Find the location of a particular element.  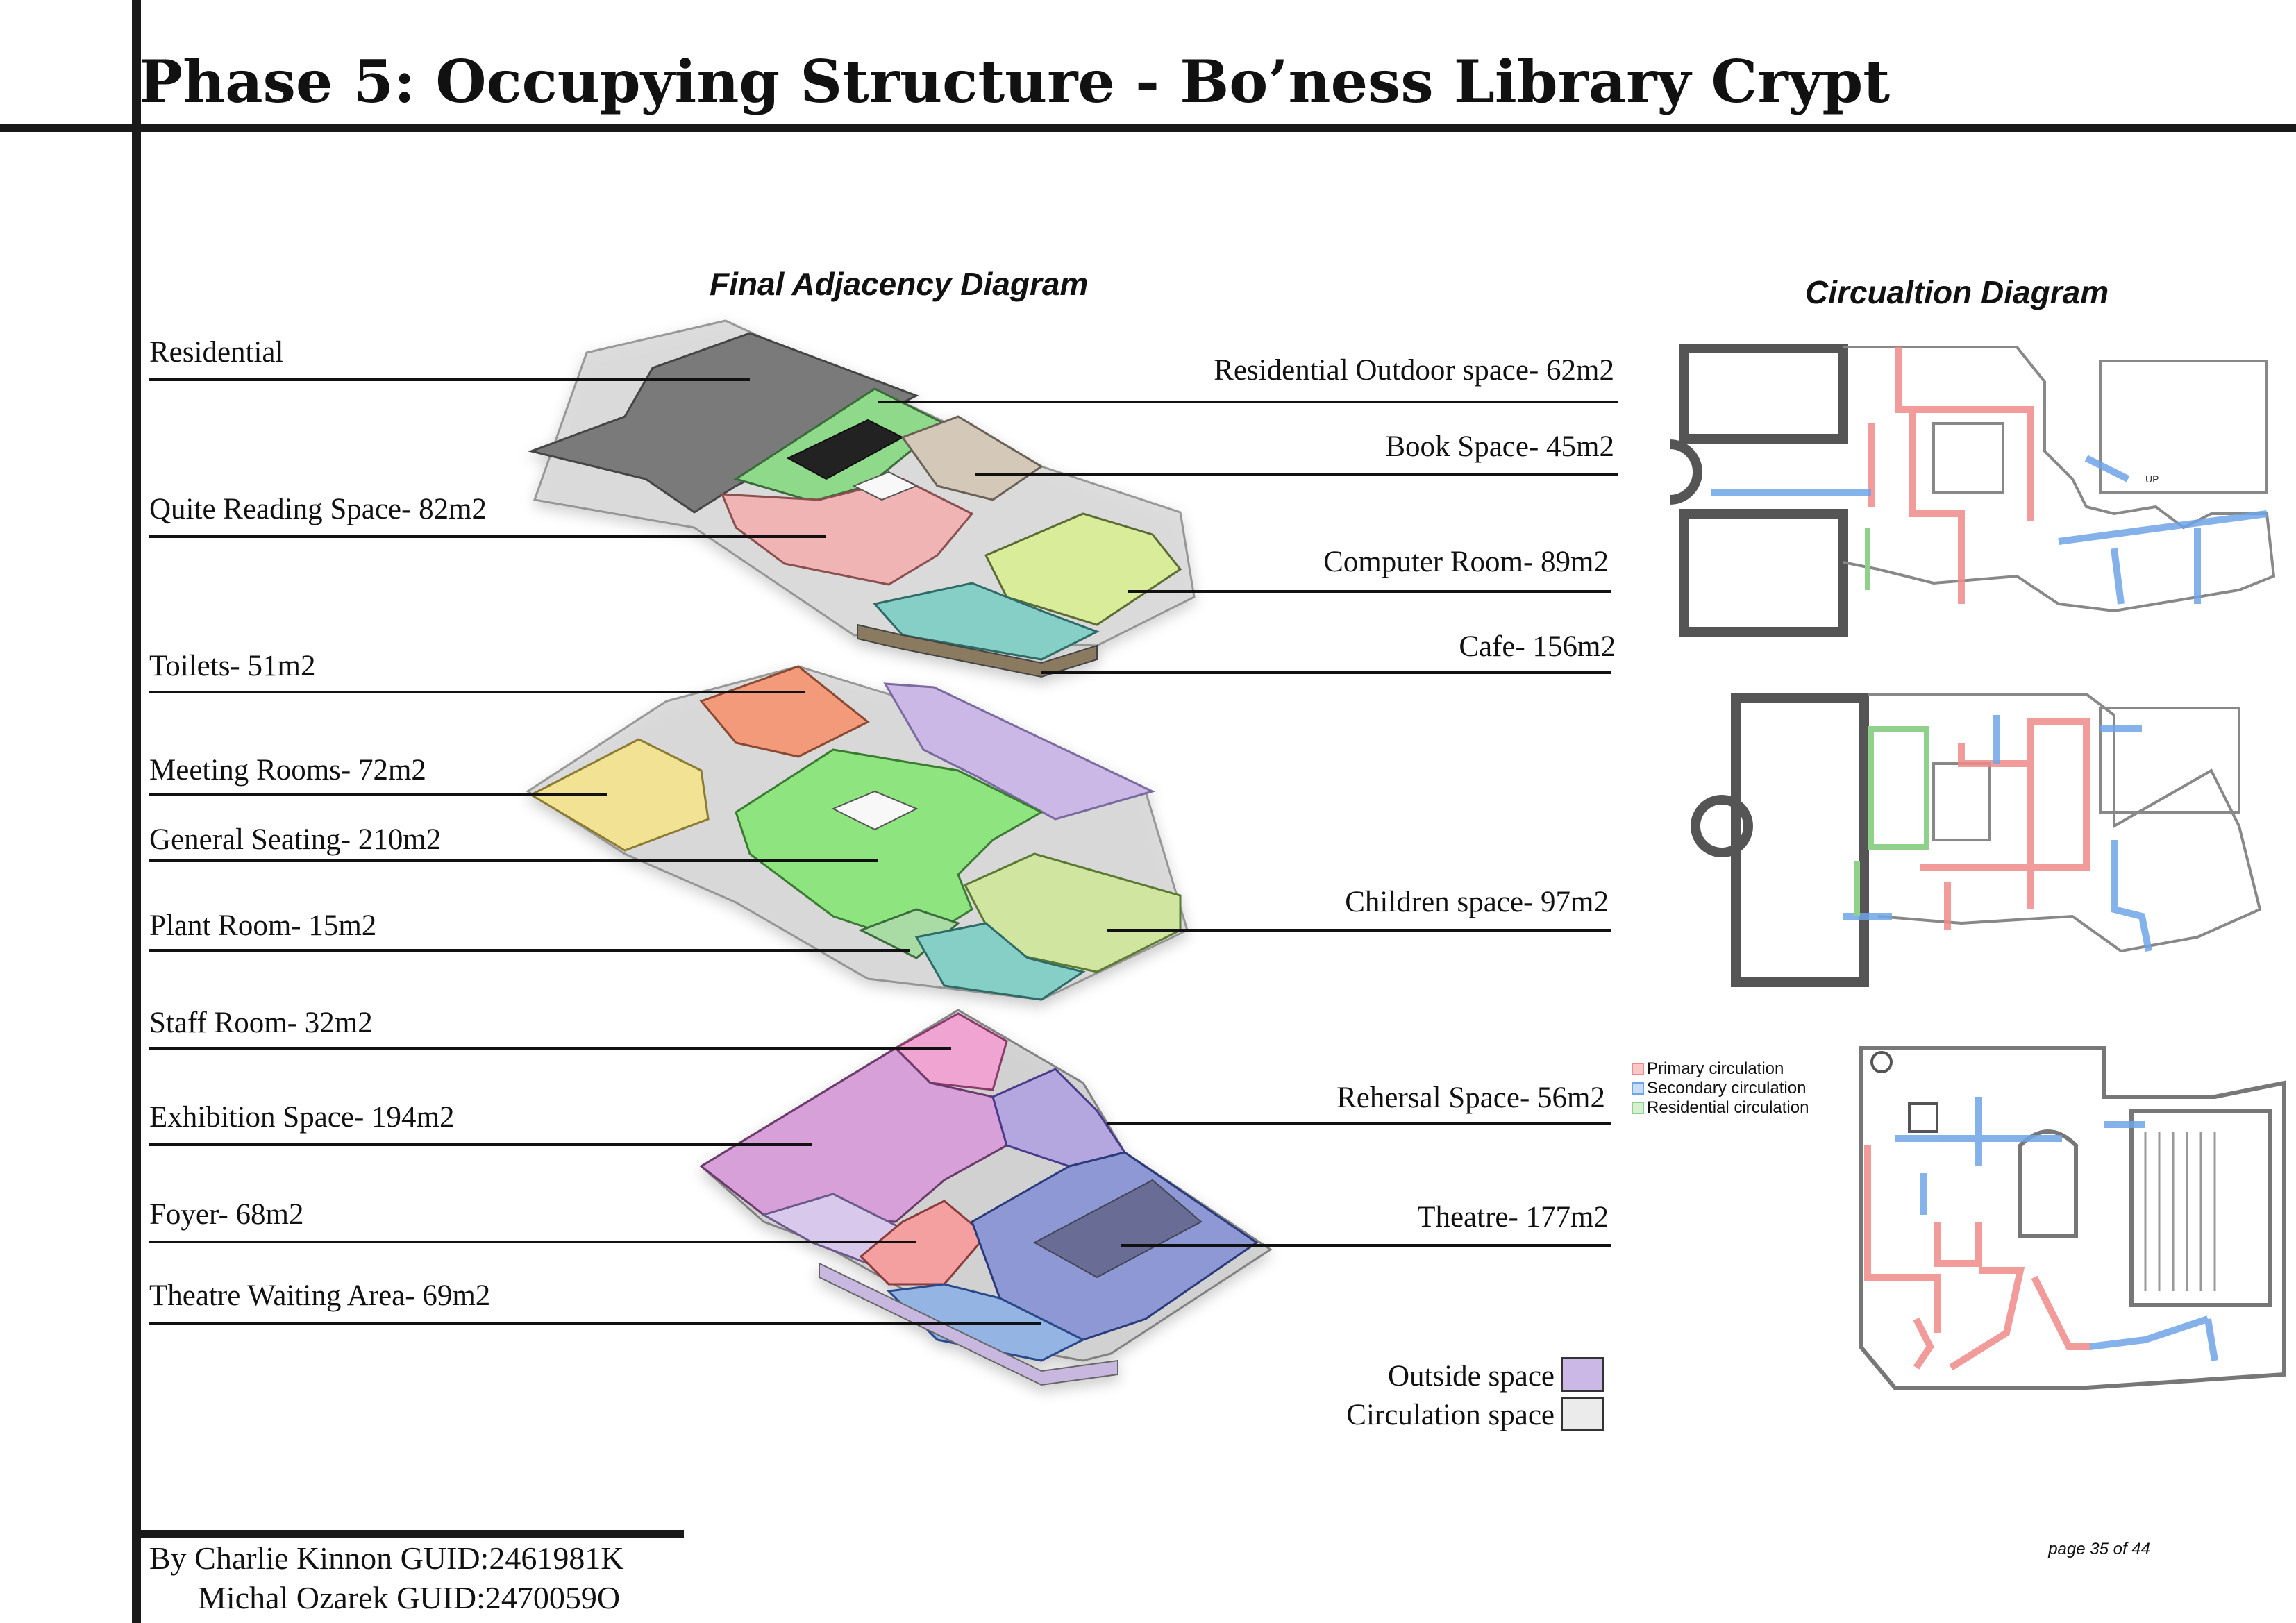

zone-meeting-rooms is located at coordinates (619, 795).